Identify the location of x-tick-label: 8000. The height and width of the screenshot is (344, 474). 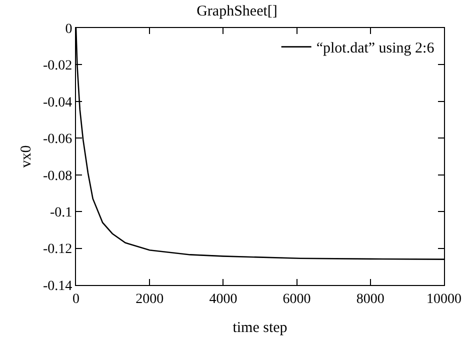
(370, 299).